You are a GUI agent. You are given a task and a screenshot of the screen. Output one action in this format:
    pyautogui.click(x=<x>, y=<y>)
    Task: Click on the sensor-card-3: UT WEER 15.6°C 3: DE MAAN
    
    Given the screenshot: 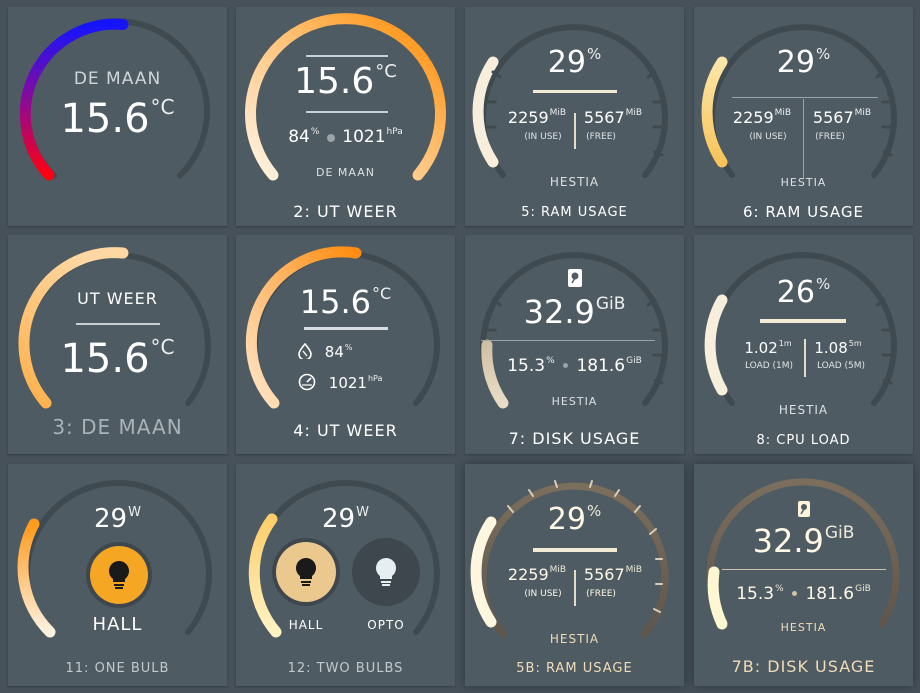 What is the action you would take?
    pyautogui.click(x=117, y=344)
    